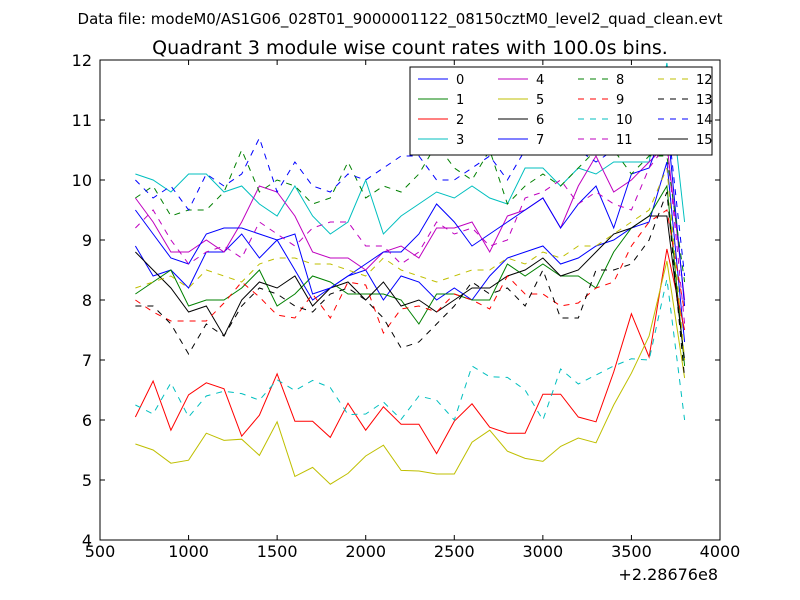 This screenshot has height=600, width=800. I want to click on legend-box, so click(561, 111).